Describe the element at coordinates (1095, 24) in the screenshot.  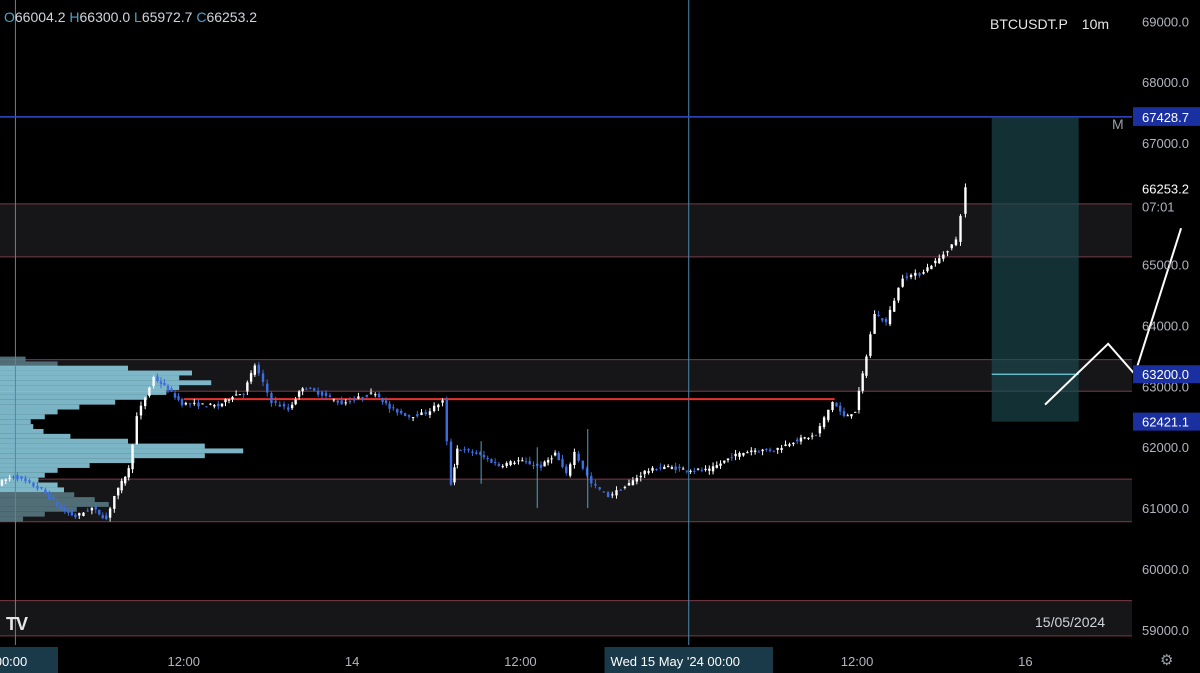
I see `interval-label: 10m` at that location.